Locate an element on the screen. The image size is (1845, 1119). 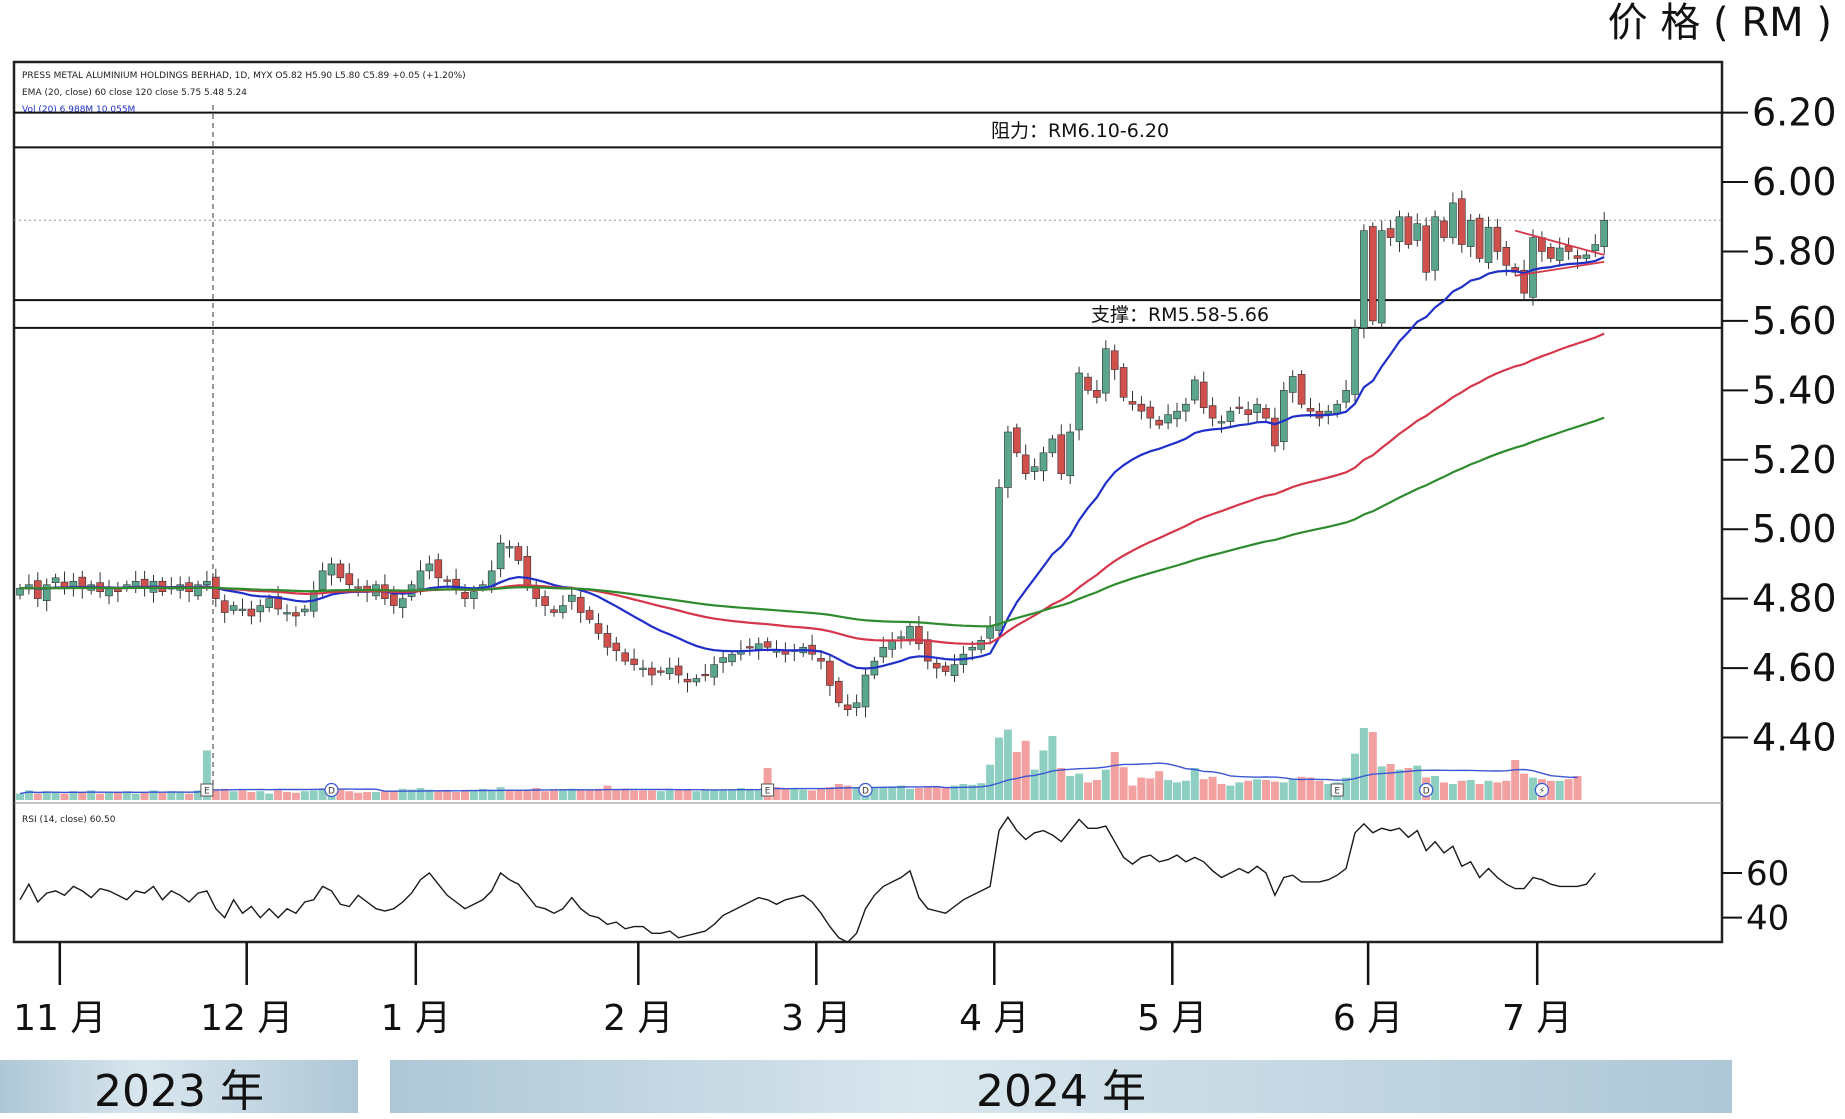
event-marker: E is located at coordinates (1337, 790).